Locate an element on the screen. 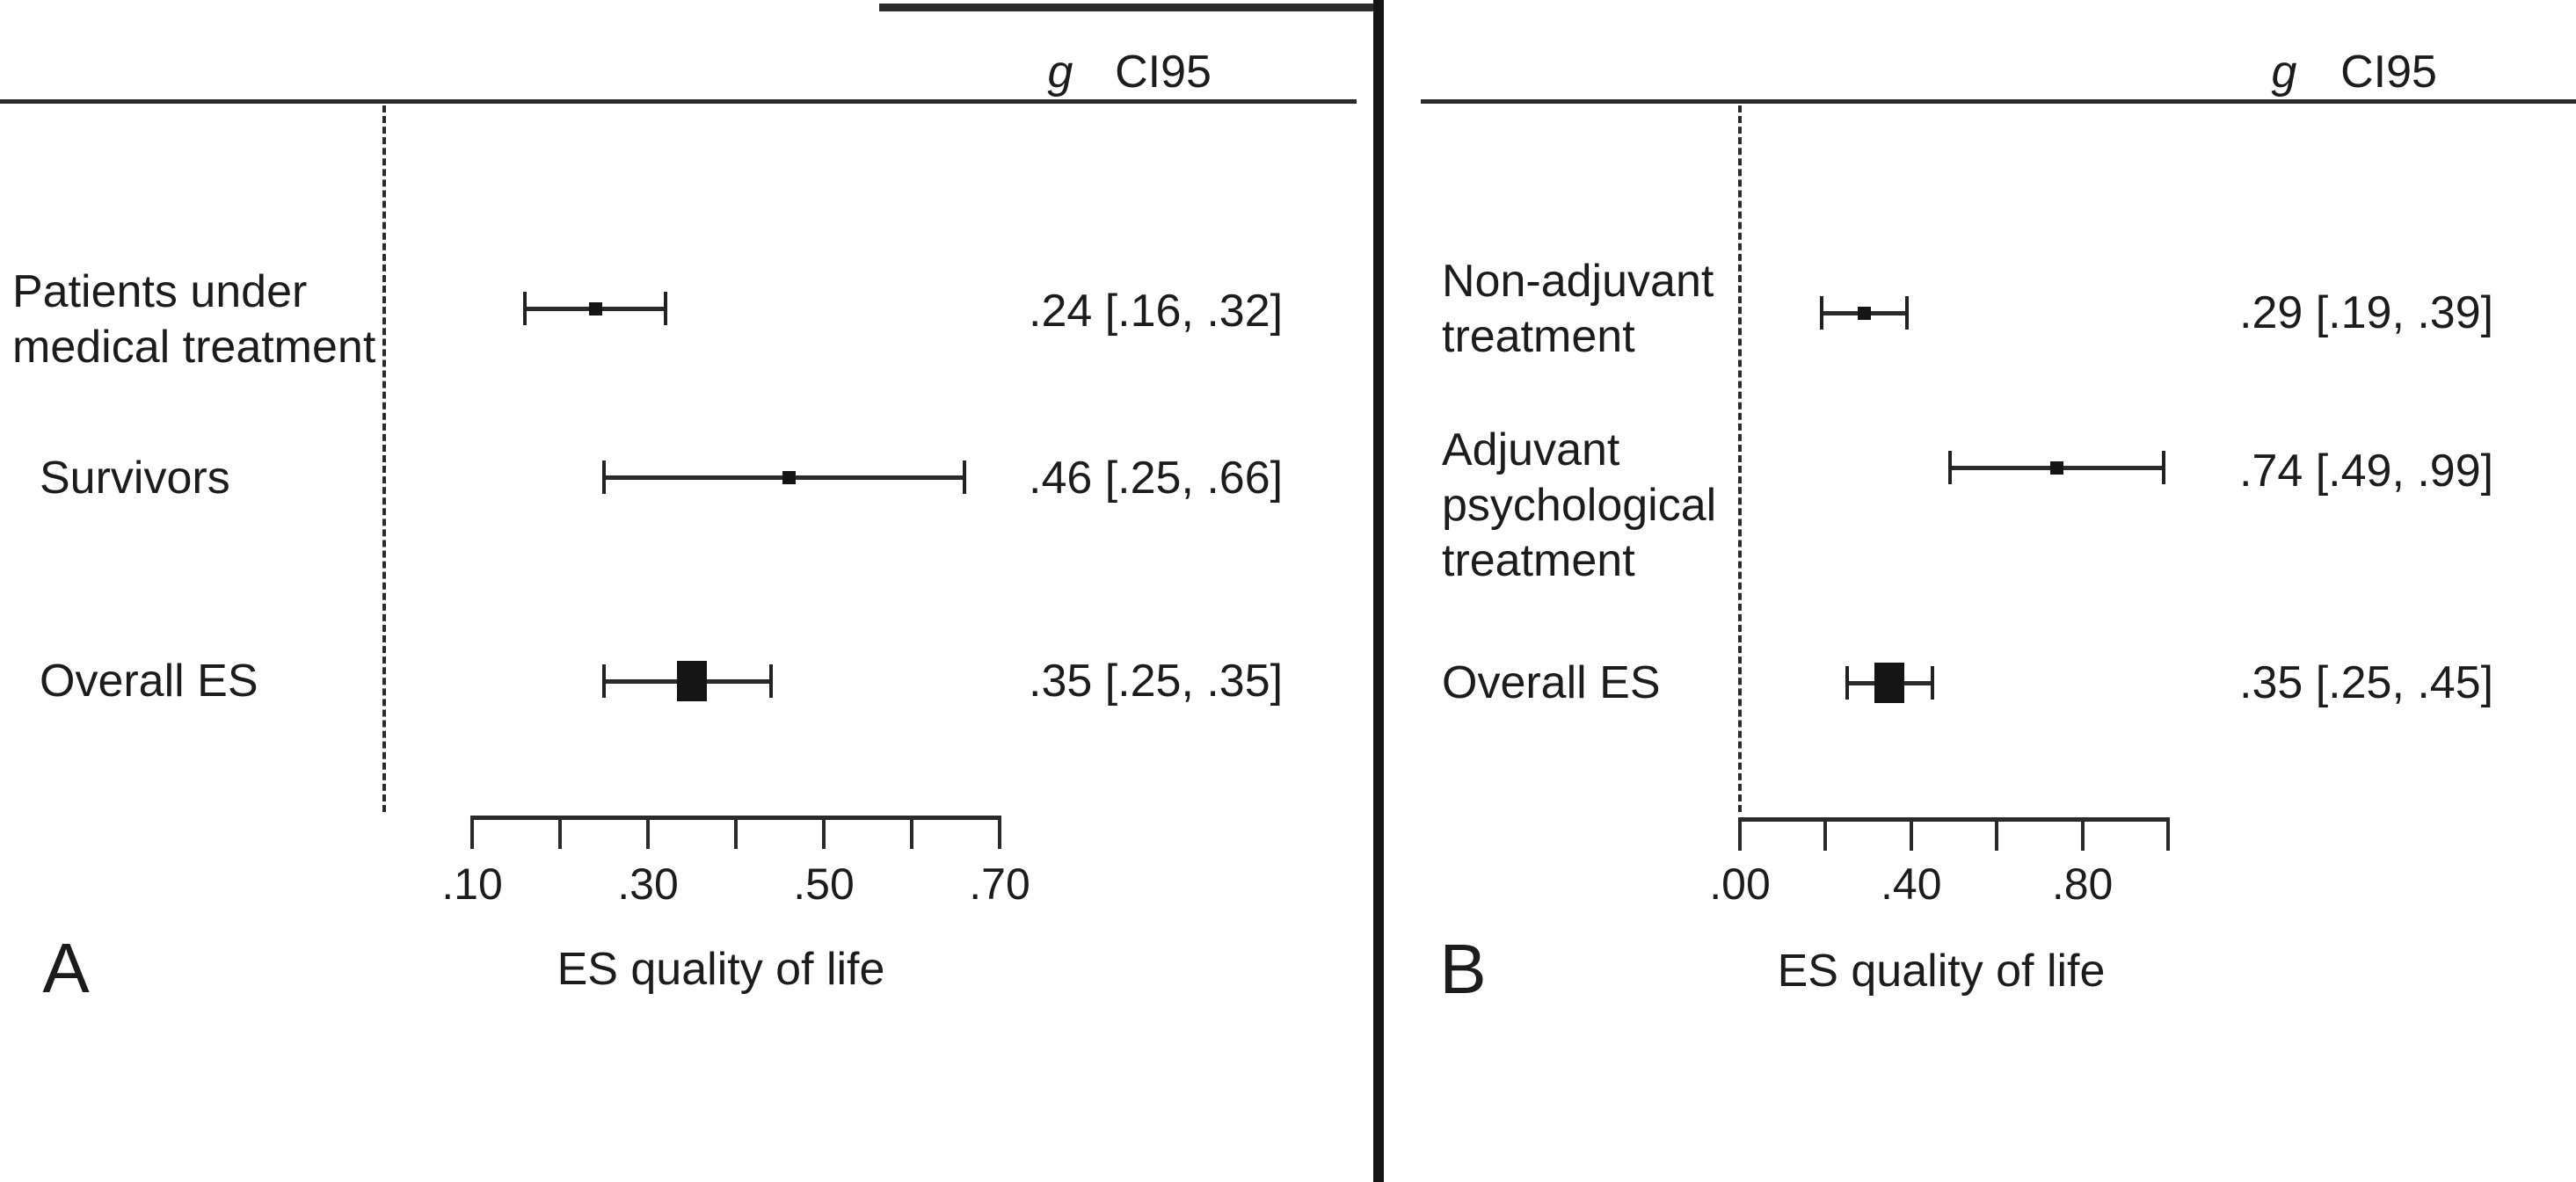  x-axis-line is located at coordinates (1954, 819).